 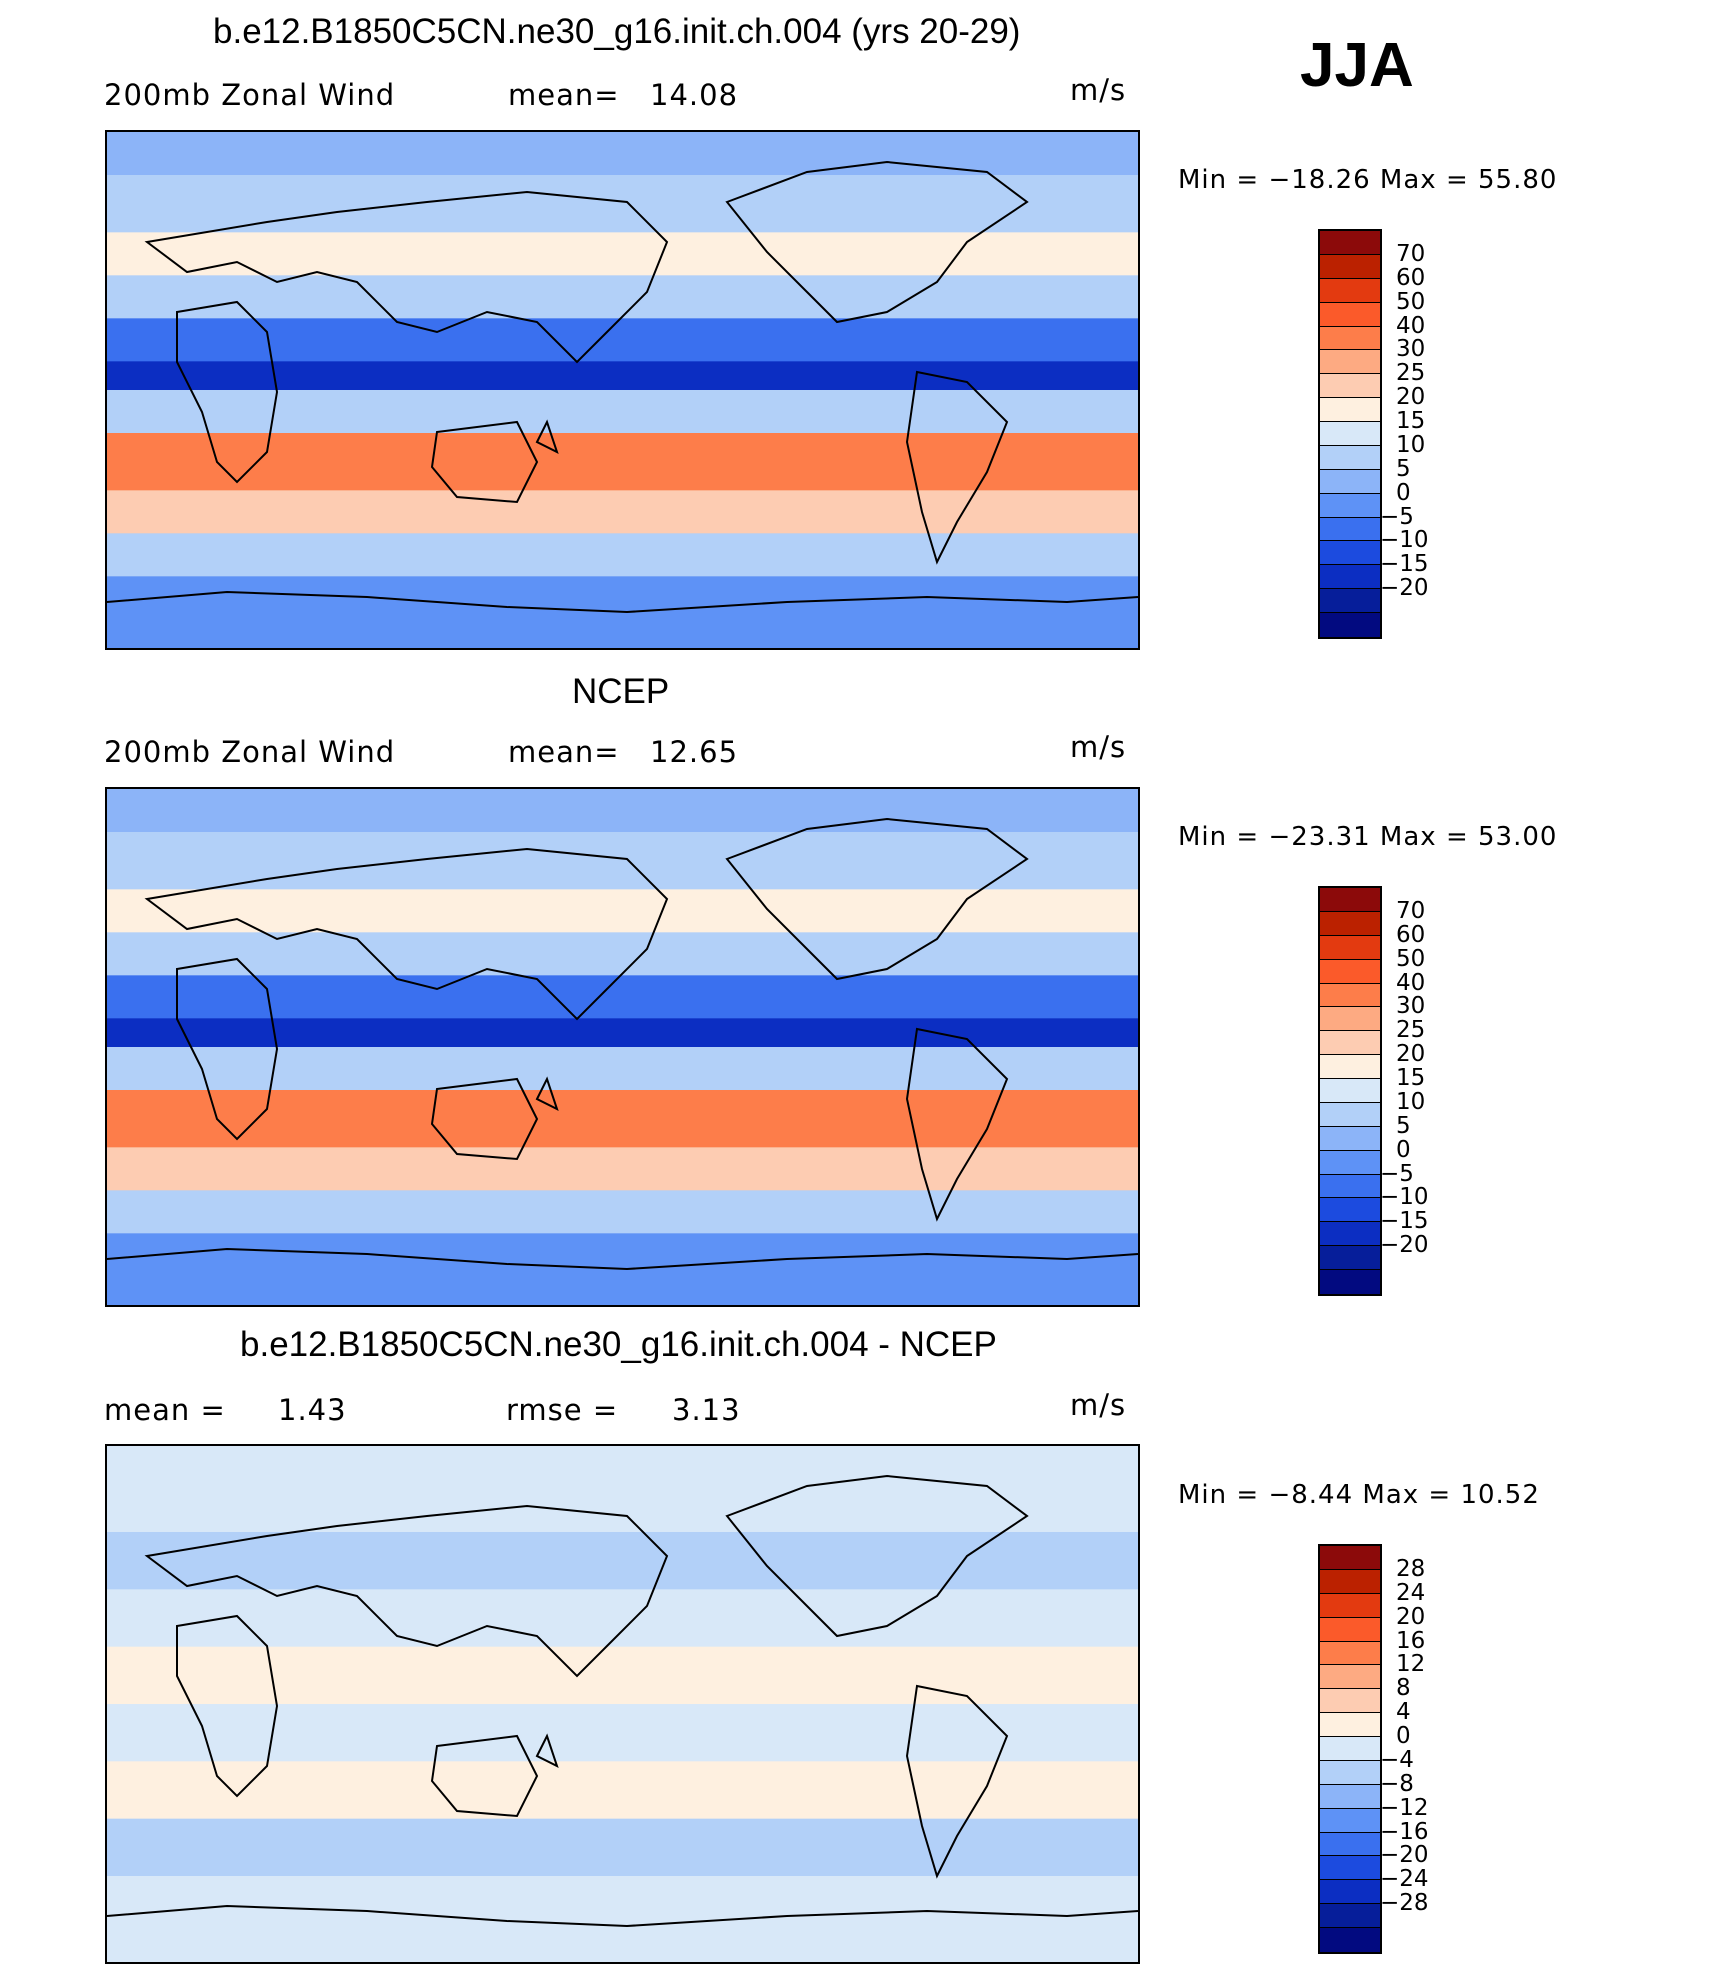 I want to click on mean-value: 14.08, so click(x=694, y=95).